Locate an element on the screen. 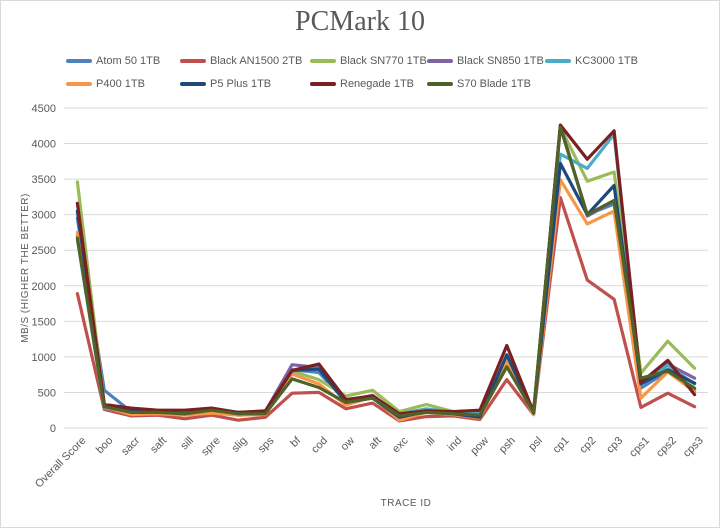 The width and height of the screenshot is (720, 528). x-tick-label: spre is located at coordinates (211, 447).